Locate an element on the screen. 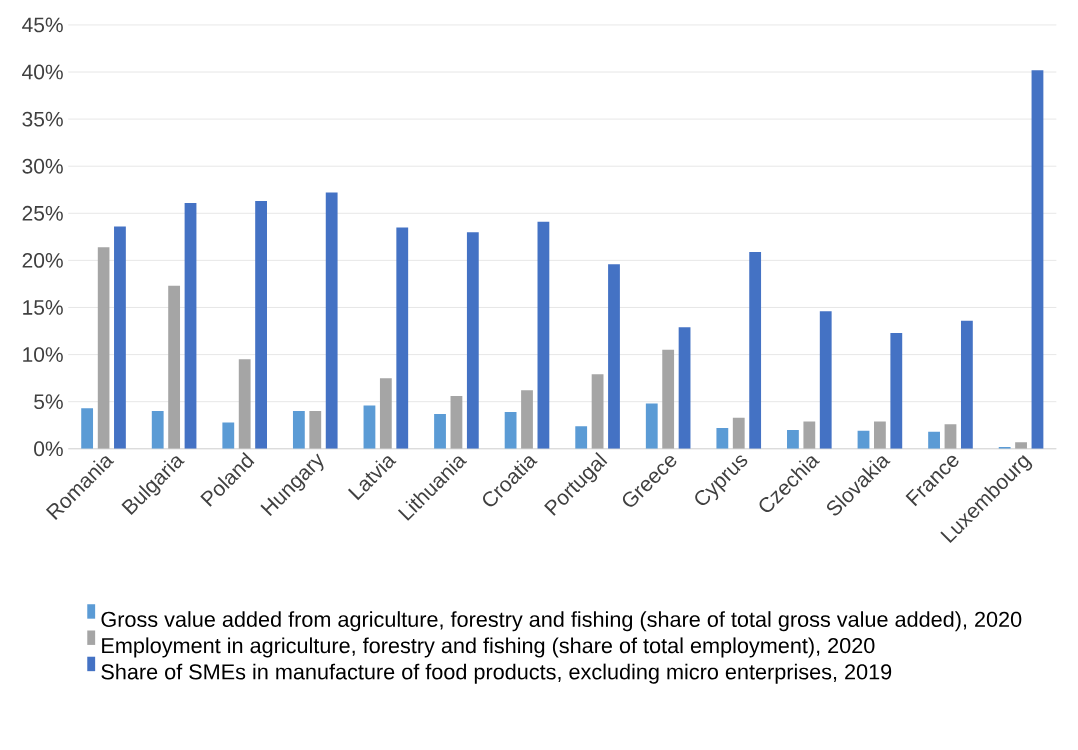 The width and height of the screenshot is (1078, 750). y-tick-label: 35% is located at coordinates (42, 119).